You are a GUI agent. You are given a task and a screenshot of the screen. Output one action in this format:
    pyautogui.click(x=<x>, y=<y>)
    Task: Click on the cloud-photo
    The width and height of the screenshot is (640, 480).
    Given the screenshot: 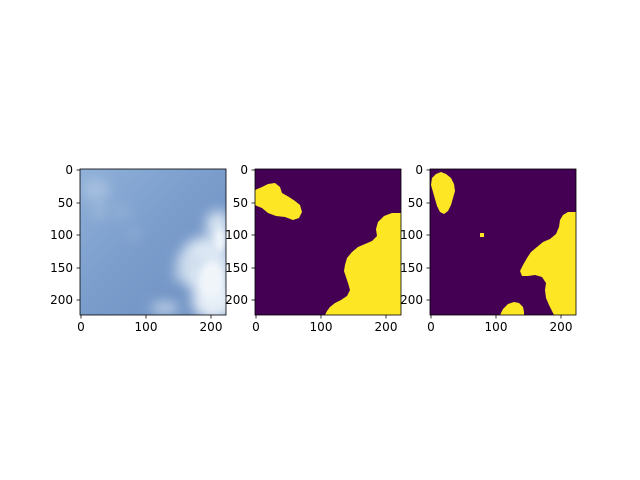 What is the action you would take?
    pyautogui.click(x=153, y=242)
    